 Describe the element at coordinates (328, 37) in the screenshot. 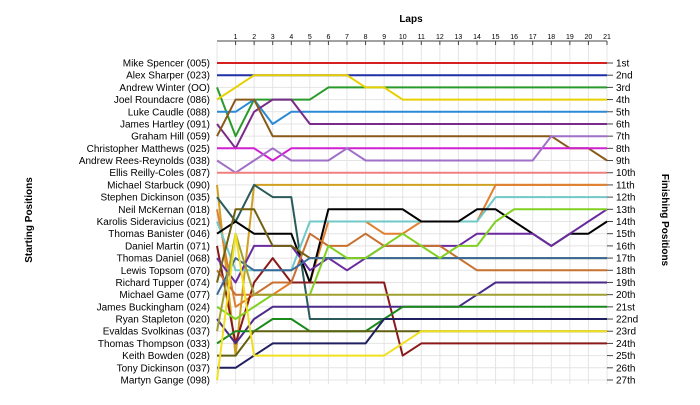

I see `x-tick-label: 6` at that location.